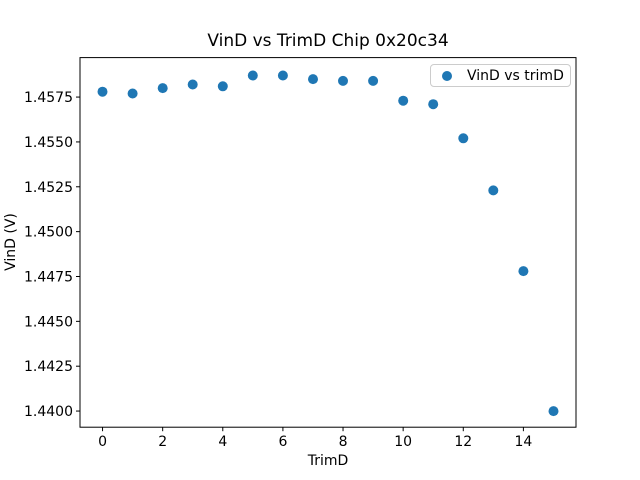 This screenshot has height=480, width=640. What do you see at coordinates (328, 41) in the screenshot?
I see `chart-title: VinD vs TrimD Chip 0x20c34` at bounding box center [328, 41].